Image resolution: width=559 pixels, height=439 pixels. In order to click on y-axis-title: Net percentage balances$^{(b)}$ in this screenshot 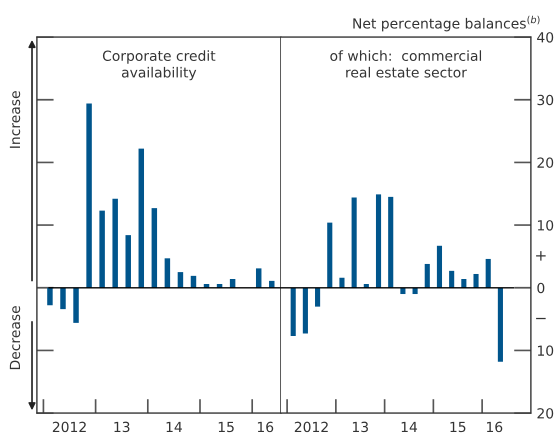, I will do `click(446, 24)`.